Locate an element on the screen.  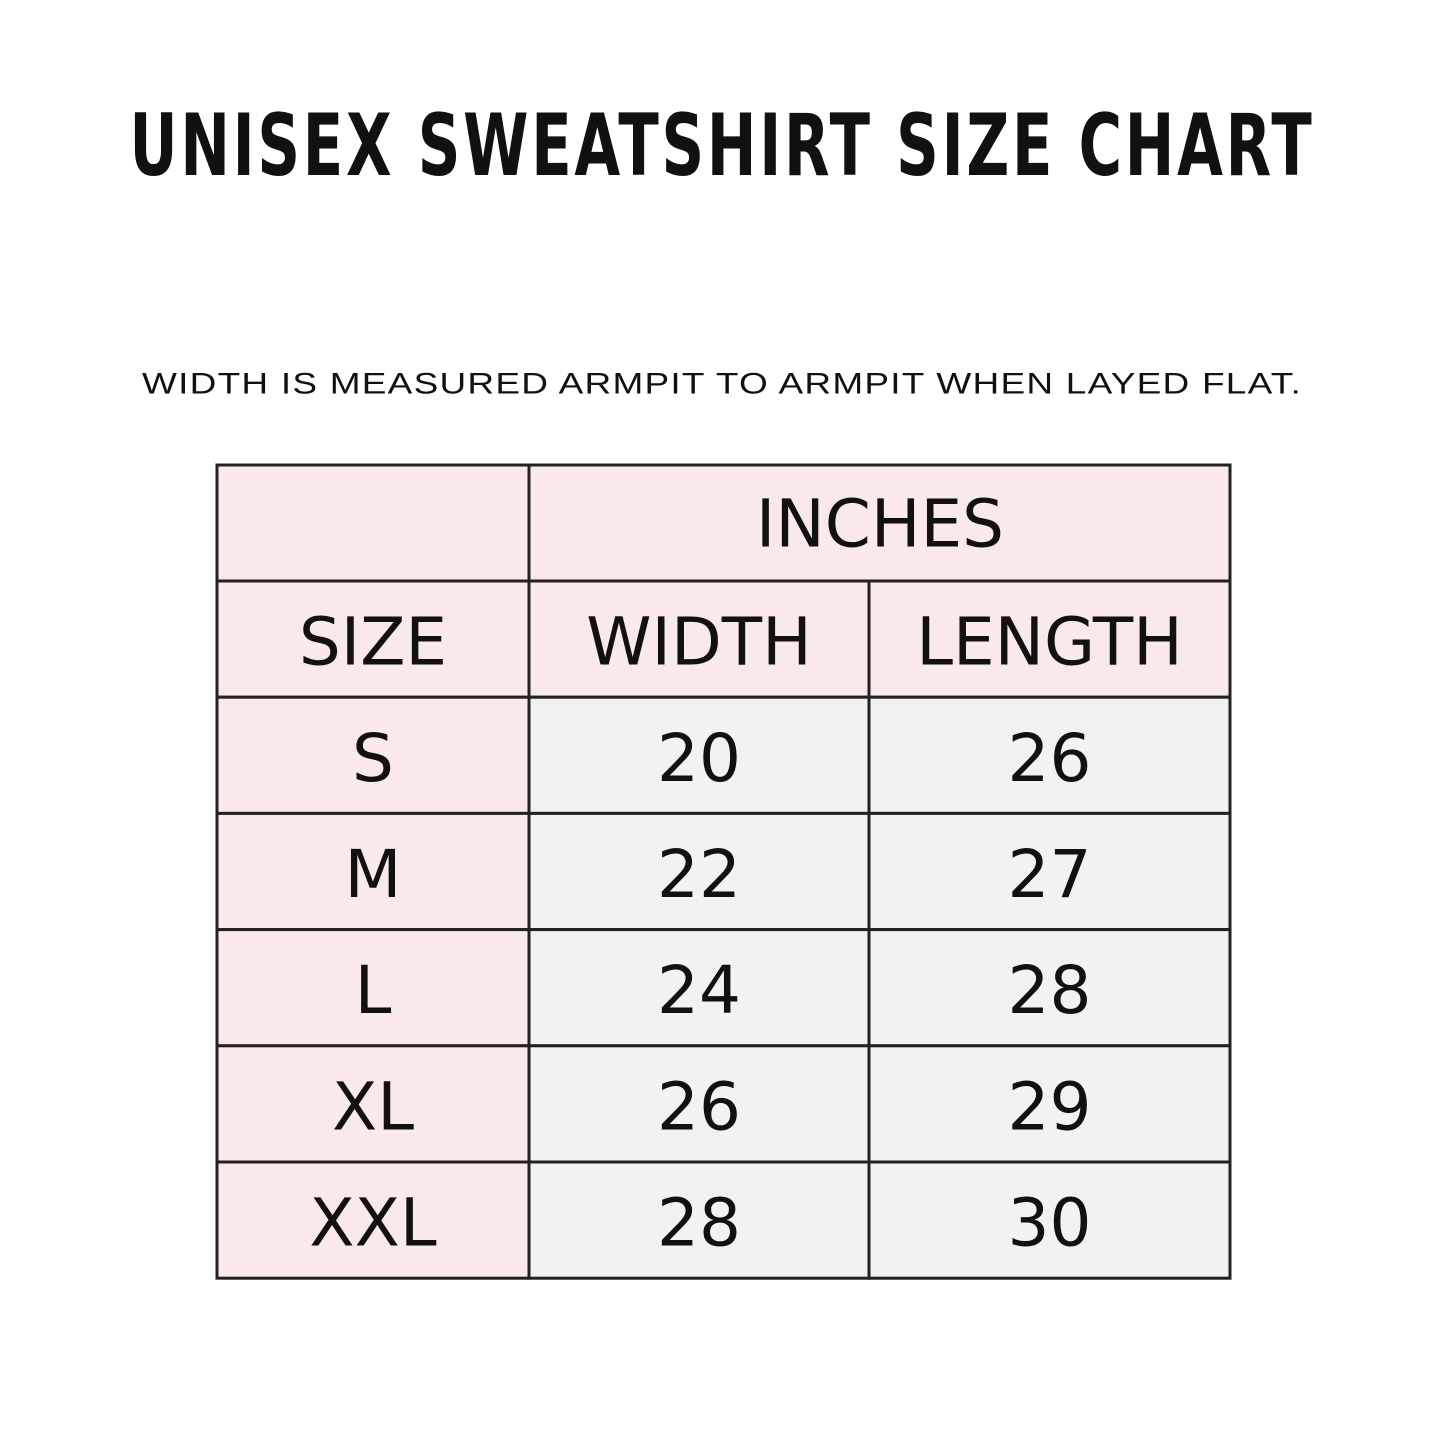
size-label: XL is located at coordinates (373, 1106).